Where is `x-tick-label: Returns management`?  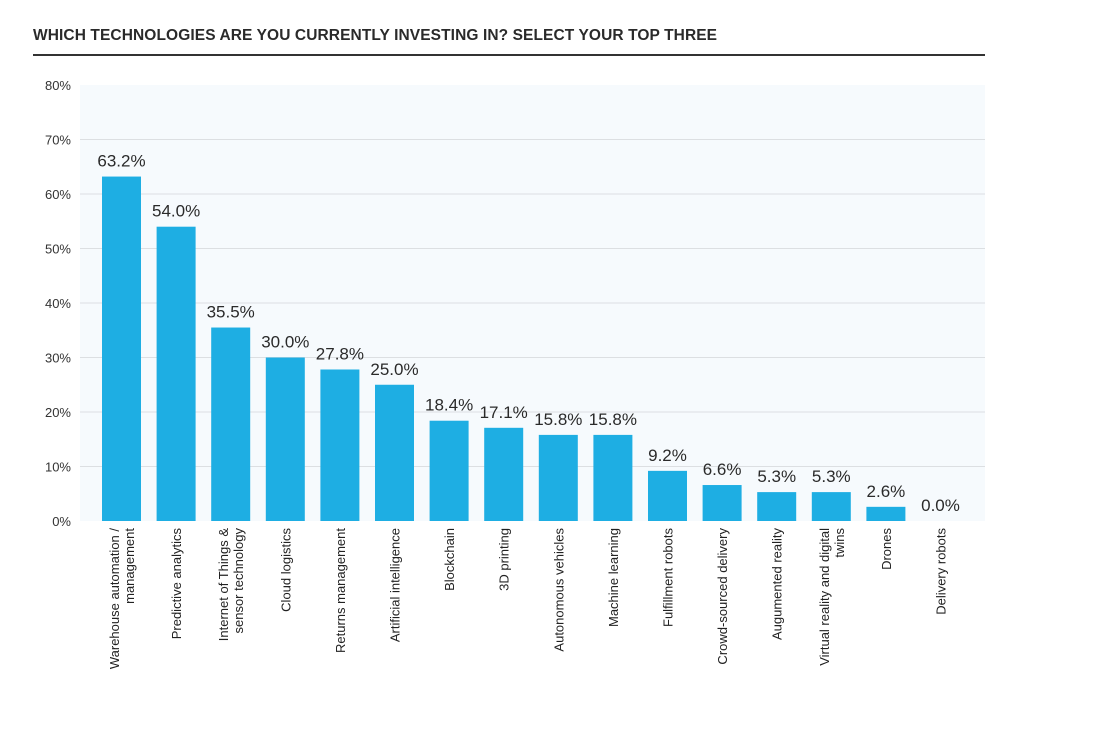 x-tick-label: Returns management is located at coordinates (340, 590).